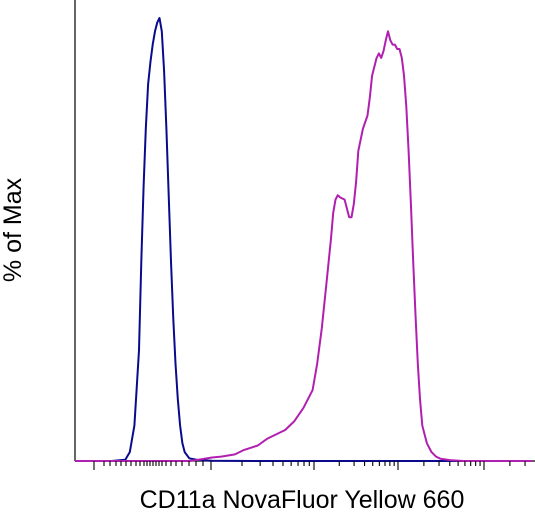  Describe the element at coordinates (13, 229) in the screenshot. I see `y-axis-title: % of Max` at that location.